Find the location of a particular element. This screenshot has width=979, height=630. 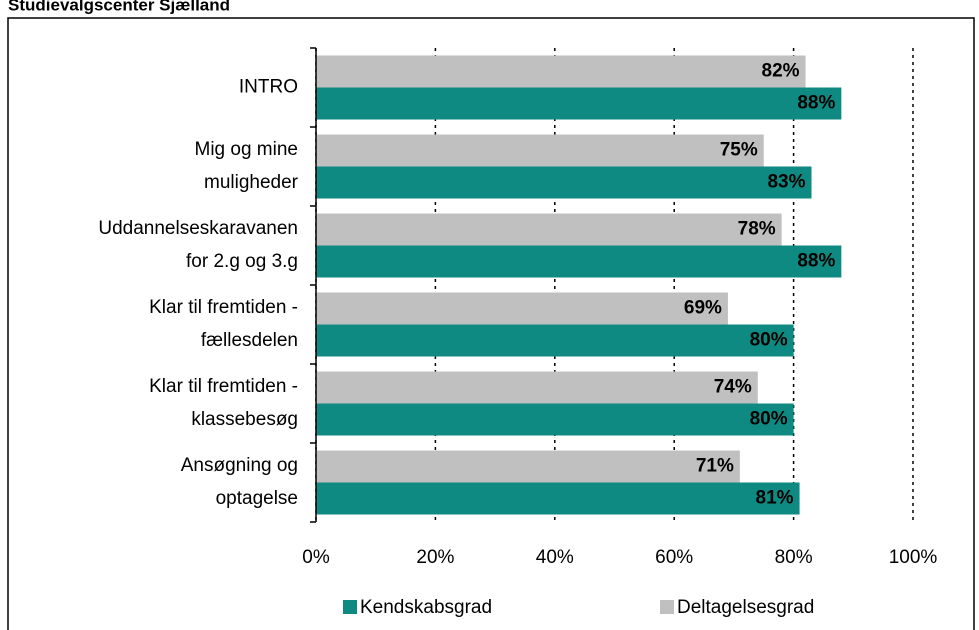

y-tick-label: Ansøgning og is located at coordinates (239, 465).